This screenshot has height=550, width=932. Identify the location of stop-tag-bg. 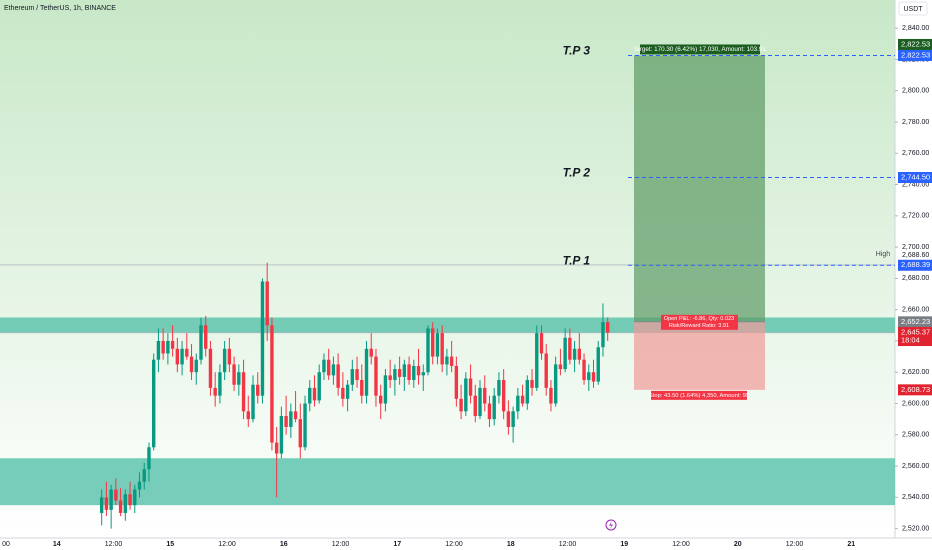
(699, 395).